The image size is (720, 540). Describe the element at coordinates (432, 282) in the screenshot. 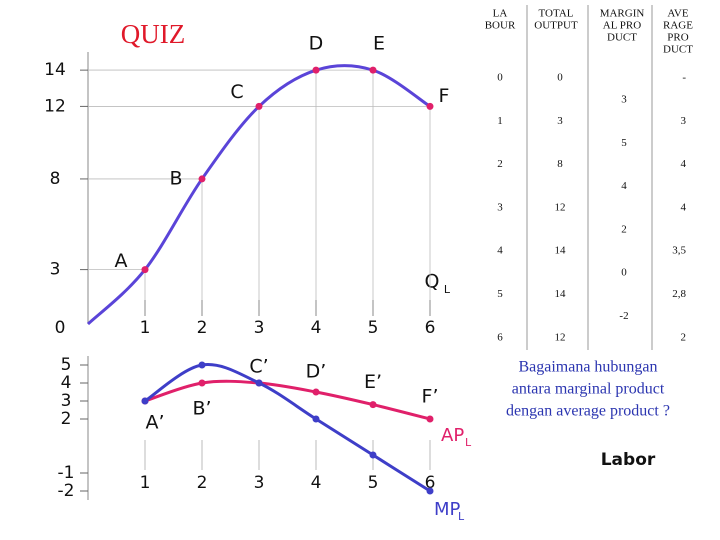

I see `x-axis-label: Q` at that location.